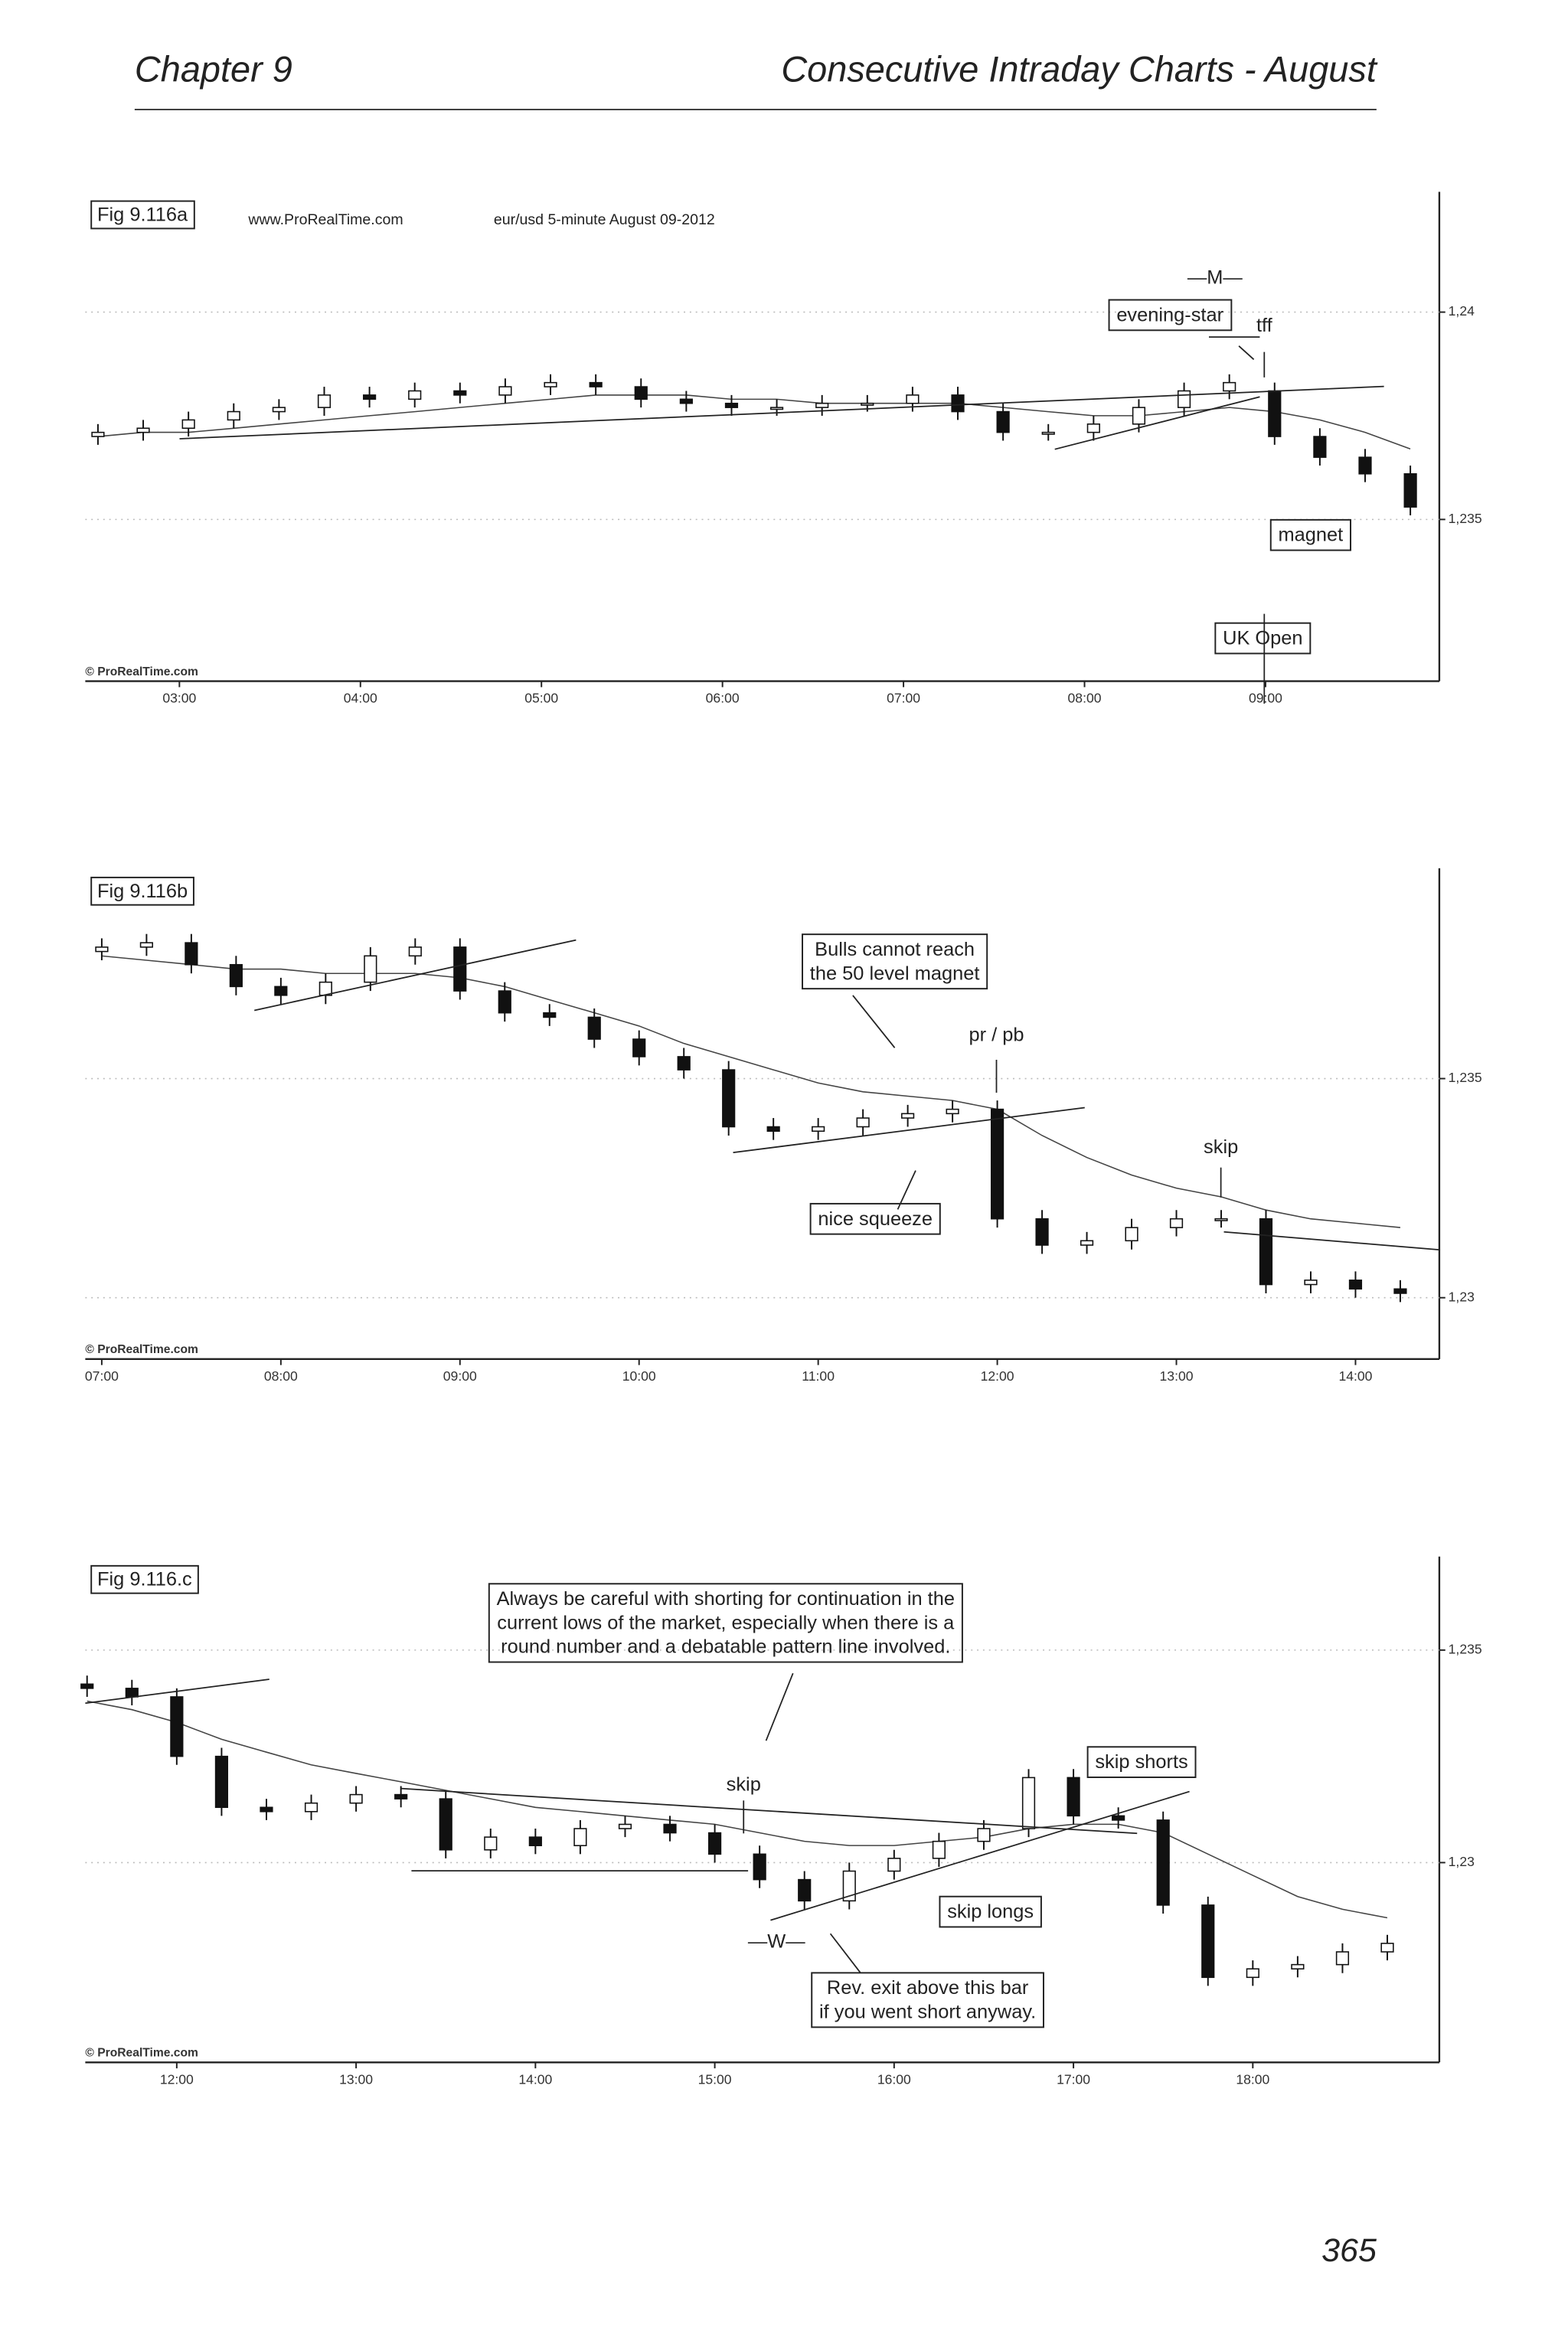  I want to click on annotation: if you went short anyway., so click(927, 2013).